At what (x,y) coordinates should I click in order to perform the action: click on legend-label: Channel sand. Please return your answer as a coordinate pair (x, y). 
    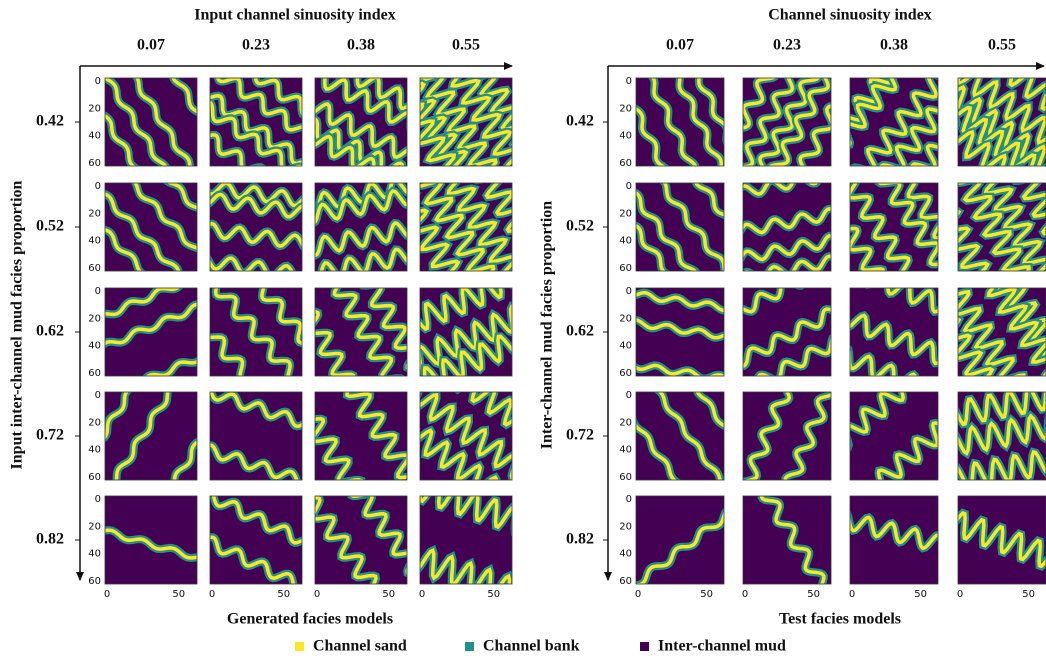
    Looking at the image, I should click on (360, 646).